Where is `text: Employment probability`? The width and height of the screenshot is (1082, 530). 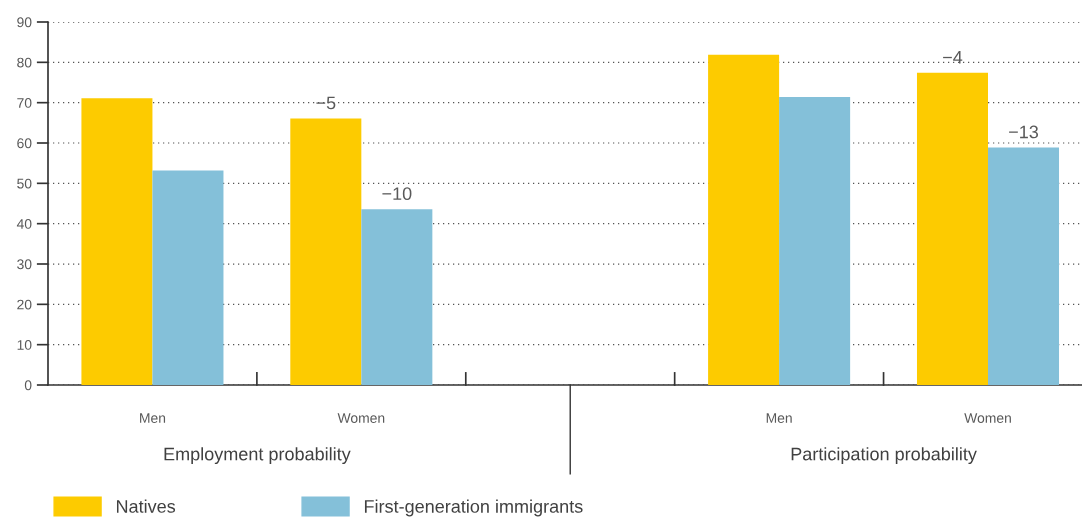 text: Employment probability is located at coordinates (257, 455).